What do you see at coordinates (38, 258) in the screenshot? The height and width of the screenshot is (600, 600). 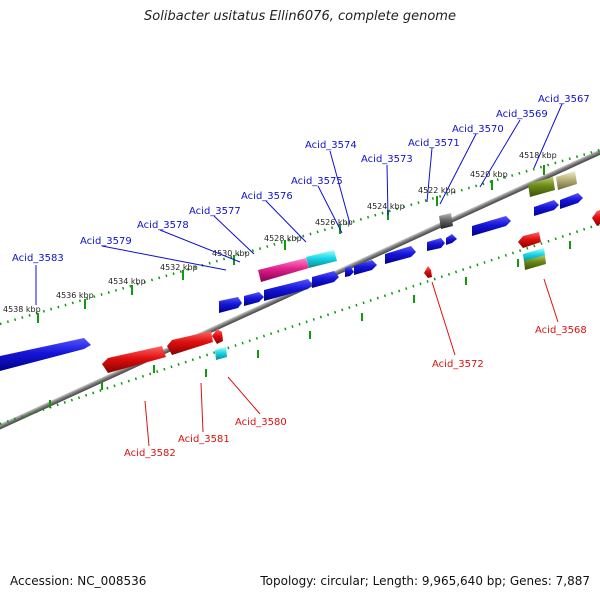 I see `gene-label: Acid_3583` at bounding box center [38, 258].